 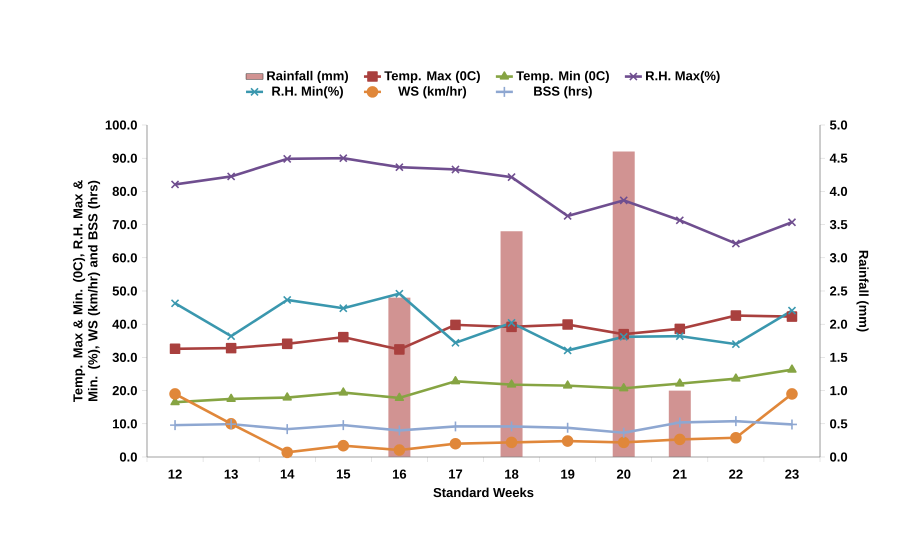 What do you see at coordinates (343, 474) in the screenshot?
I see `x-tick-label: 15` at bounding box center [343, 474].